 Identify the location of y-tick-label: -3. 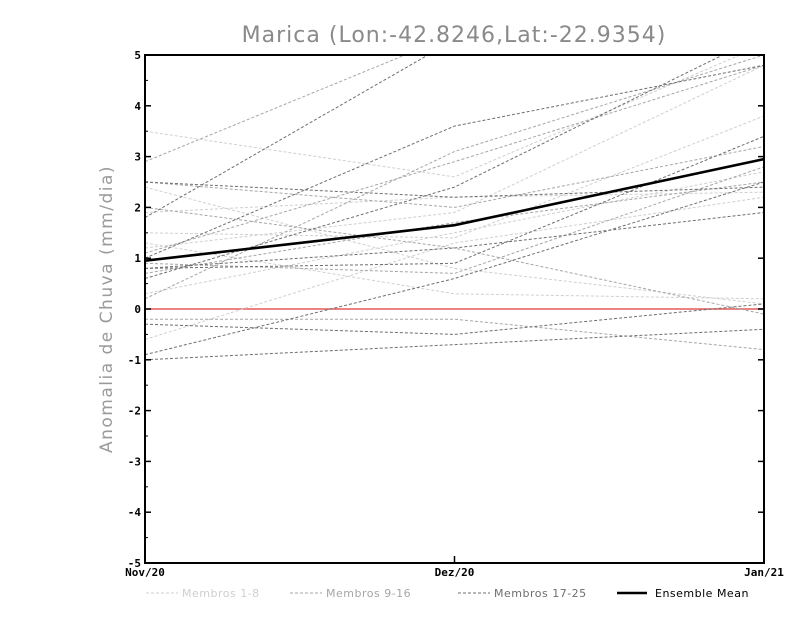
(134, 461).